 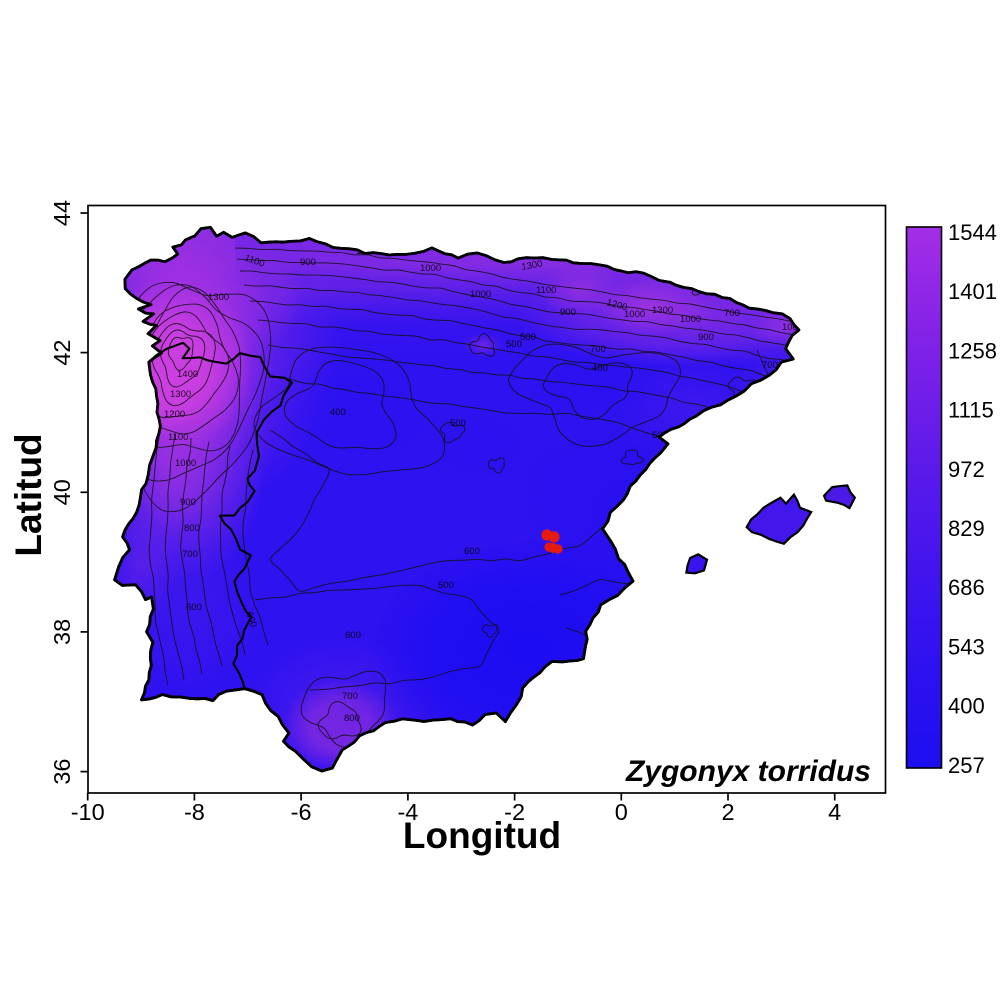 What do you see at coordinates (727, 812) in the screenshot?
I see `svg-text: 2` at bounding box center [727, 812].